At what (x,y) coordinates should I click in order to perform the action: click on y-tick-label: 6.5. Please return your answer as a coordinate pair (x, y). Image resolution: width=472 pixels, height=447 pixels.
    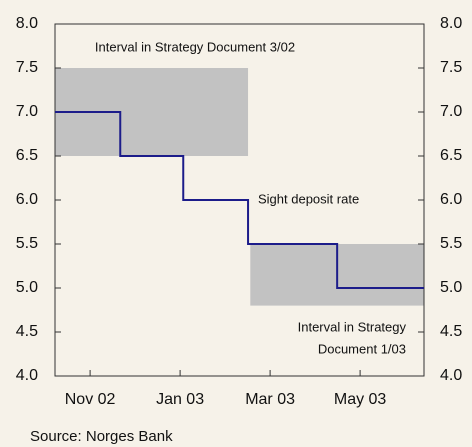
    Looking at the image, I should click on (27, 155).